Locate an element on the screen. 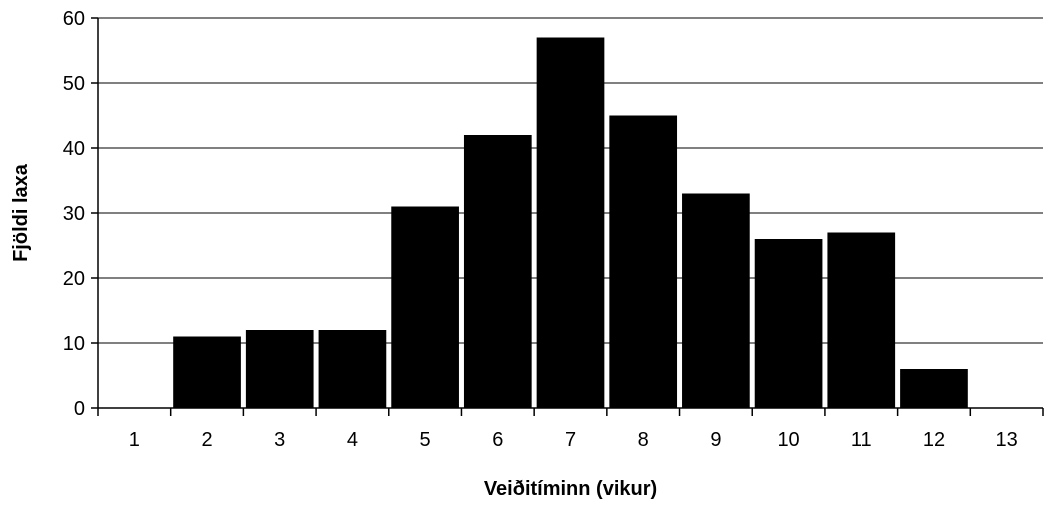 This screenshot has height=509, width=1050. x-tick-label: 1 is located at coordinates (134, 440).